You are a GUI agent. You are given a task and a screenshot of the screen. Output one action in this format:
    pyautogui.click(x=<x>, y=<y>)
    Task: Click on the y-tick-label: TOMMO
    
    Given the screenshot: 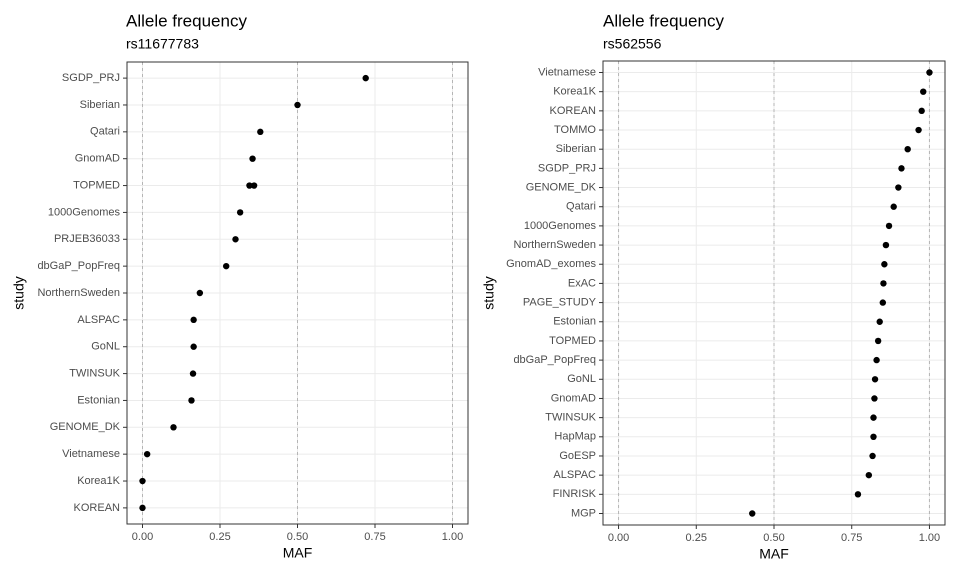 What is the action you would take?
    pyautogui.click(x=575, y=130)
    